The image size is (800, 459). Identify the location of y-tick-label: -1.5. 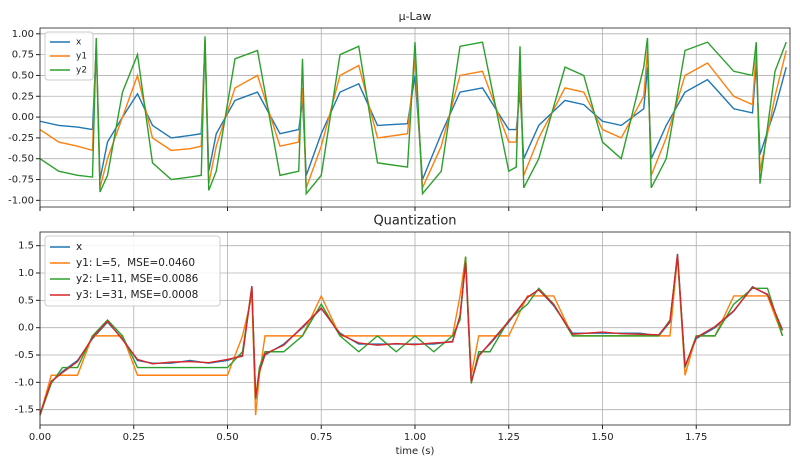
(24, 410).